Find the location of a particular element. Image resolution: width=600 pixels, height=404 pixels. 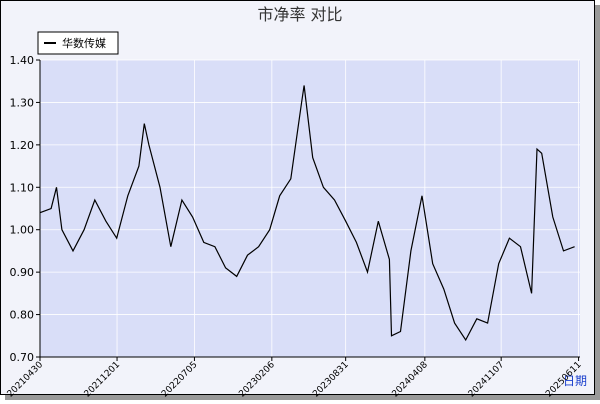

x-axis-label: 日期 is located at coordinates (575, 381).